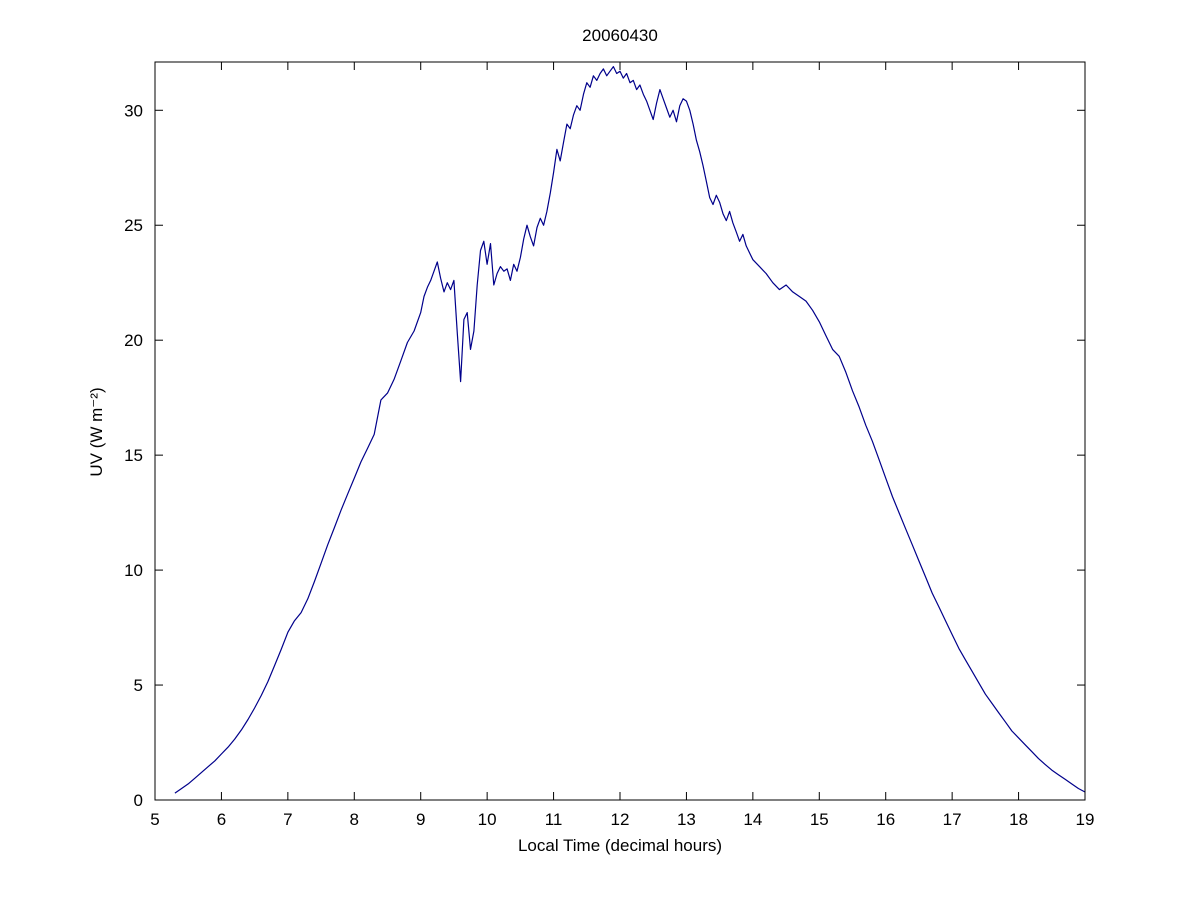 The image size is (1200, 900). I want to click on x-tick-label: 12, so click(620, 819).